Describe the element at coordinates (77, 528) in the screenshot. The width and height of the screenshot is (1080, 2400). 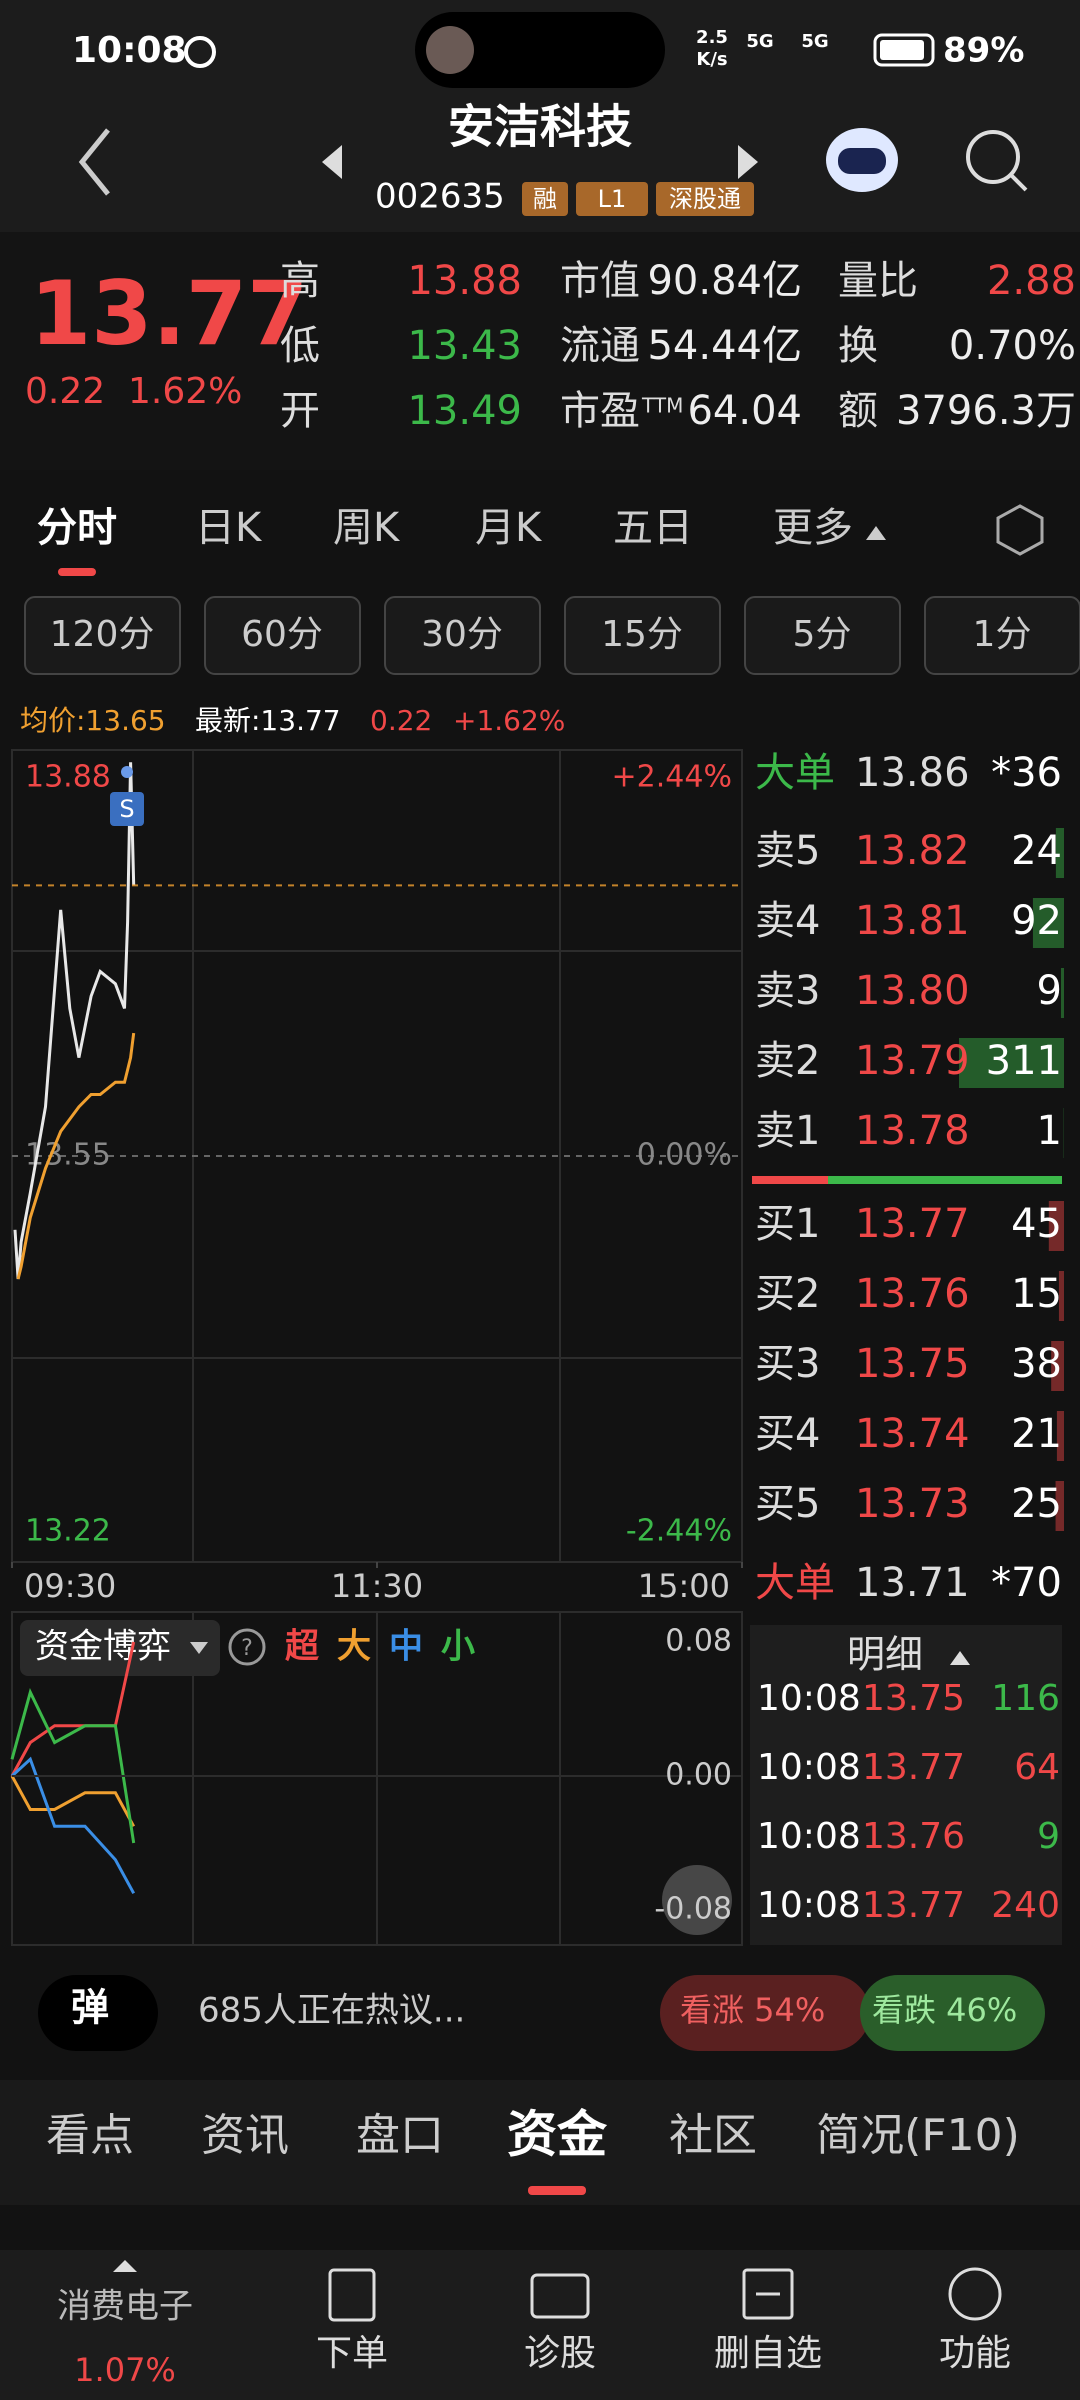
I see `chart-tab: 分时` at that location.